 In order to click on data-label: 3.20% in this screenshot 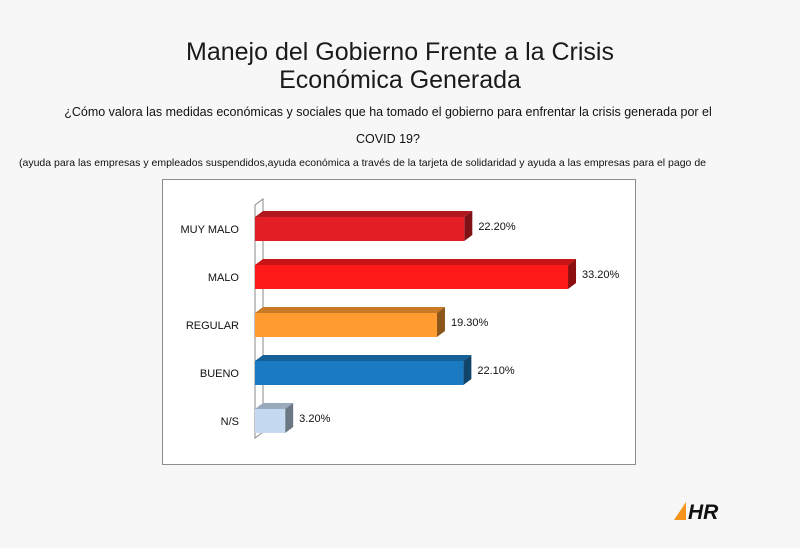, I will do `click(314, 419)`.